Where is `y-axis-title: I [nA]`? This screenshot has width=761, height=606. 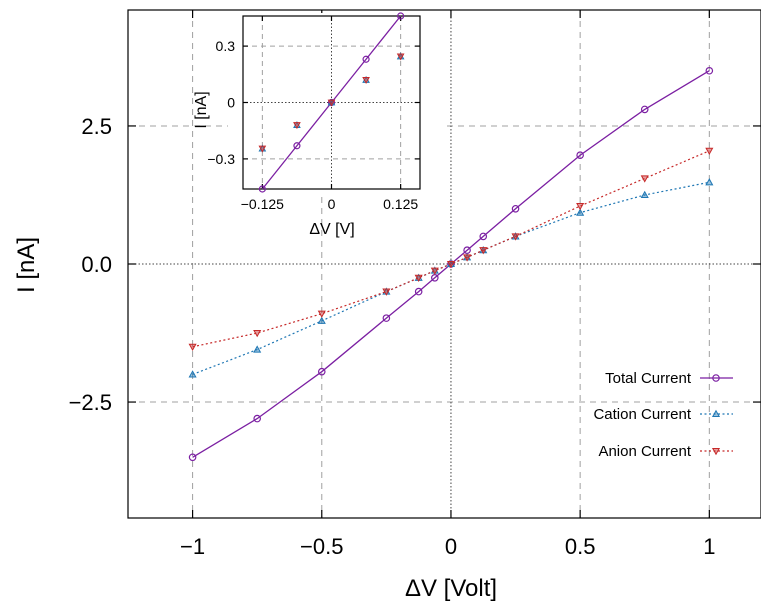 y-axis-title: I [nA] is located at coordinates (26, 265).